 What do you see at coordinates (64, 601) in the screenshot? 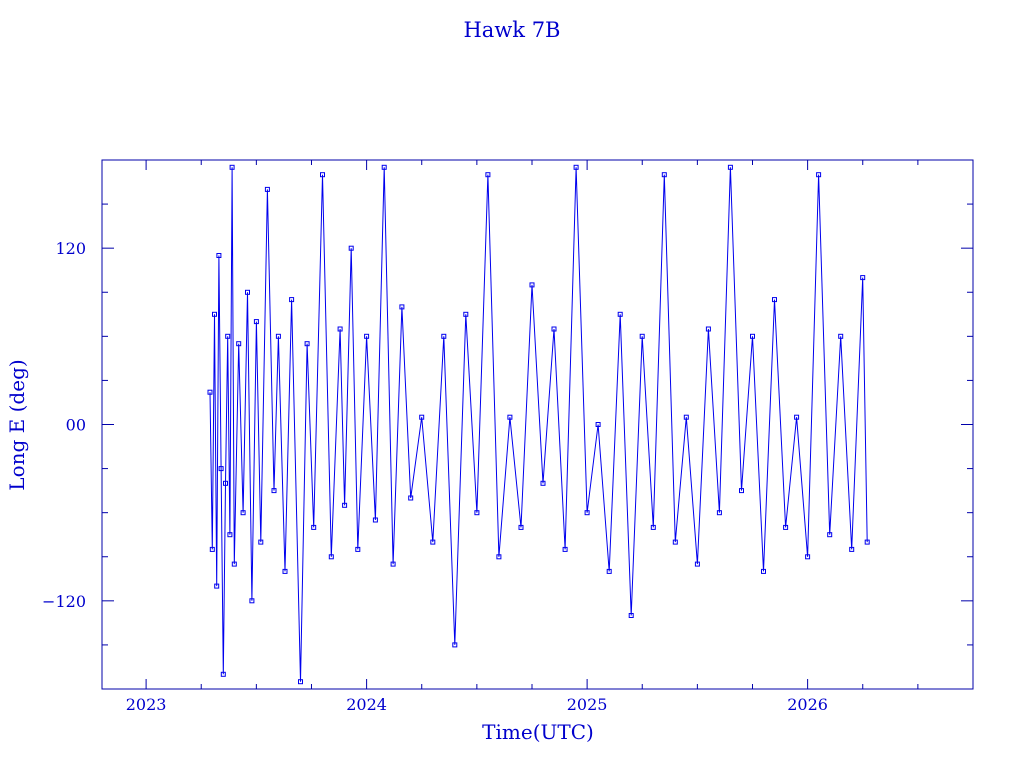
I see `y-tick-label: −120` at bounding box center [64, 601].